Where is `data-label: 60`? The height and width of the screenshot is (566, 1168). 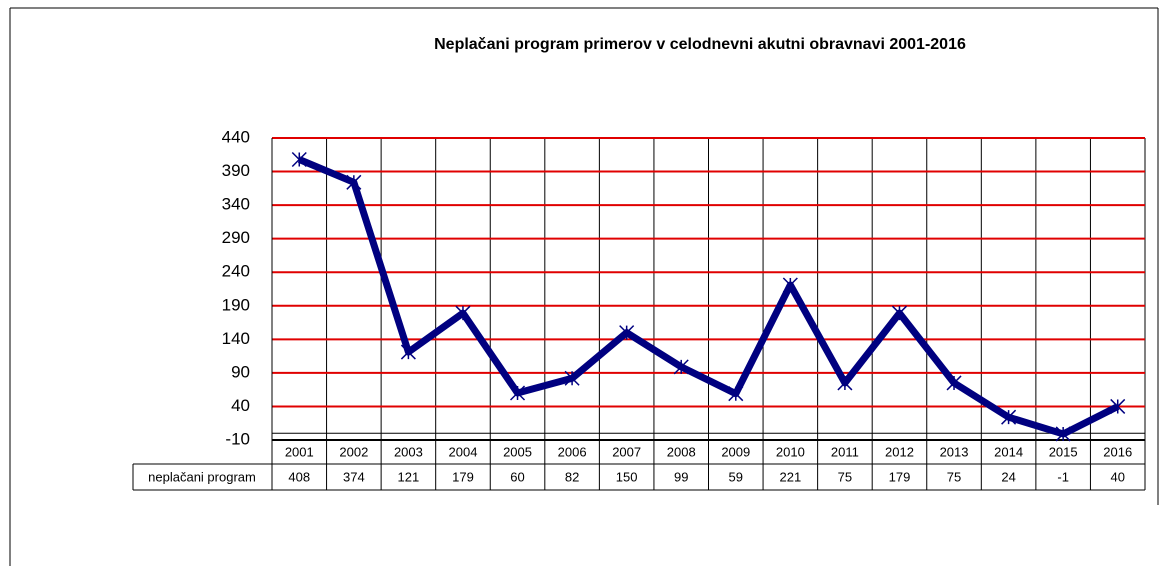 data-label: 60 is located at coordinates (517, 476).